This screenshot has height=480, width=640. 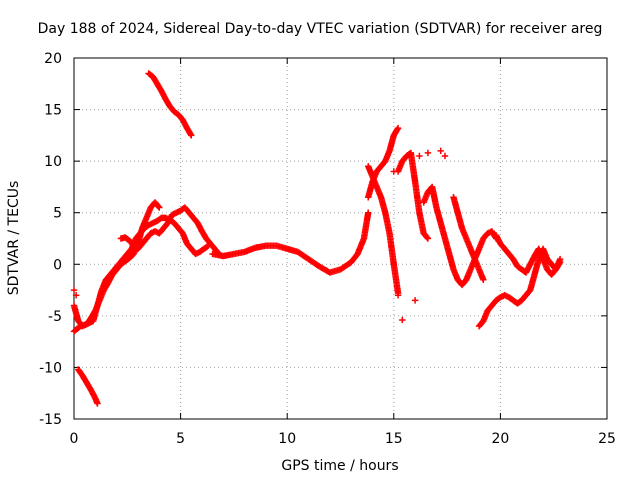 I want to click on x-tick-label: 5, so click(x=180, y=439).